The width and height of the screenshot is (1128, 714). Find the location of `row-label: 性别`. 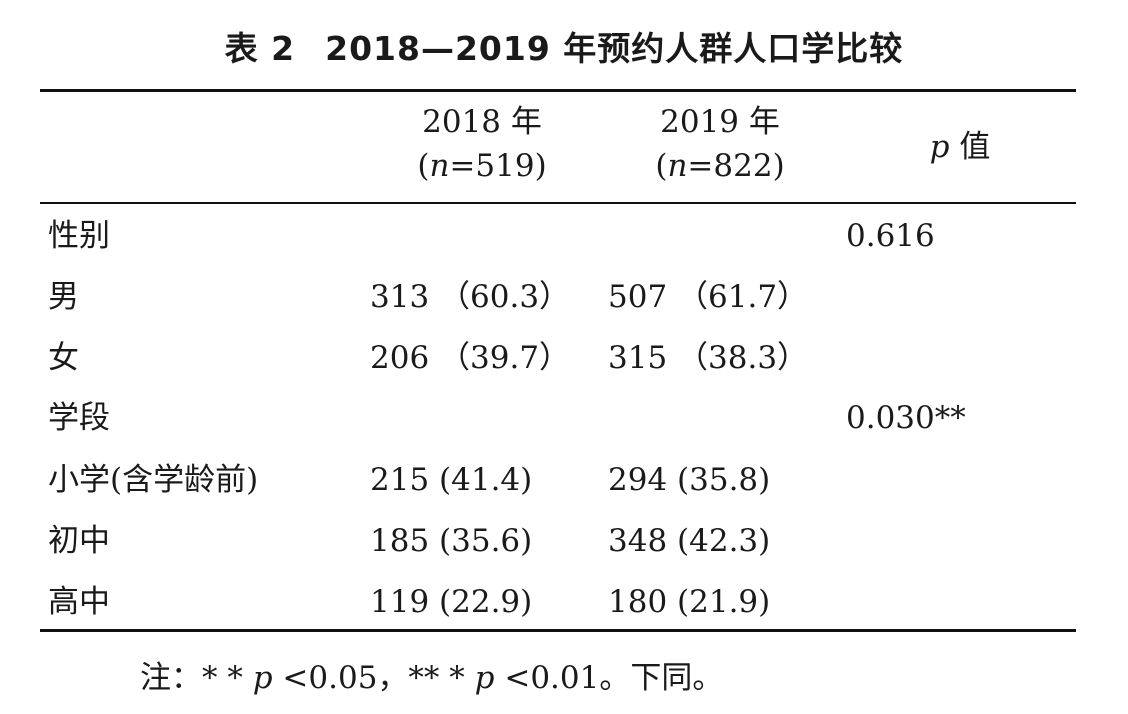

row-label: 性别 is located at coordinates (79, 236).